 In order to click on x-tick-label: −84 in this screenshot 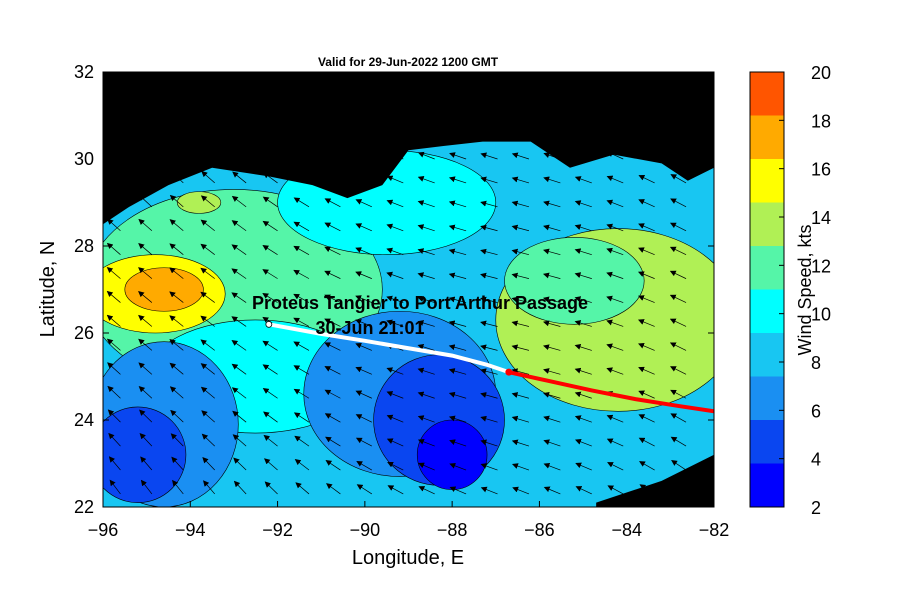, I will do `click(626, 530)`.